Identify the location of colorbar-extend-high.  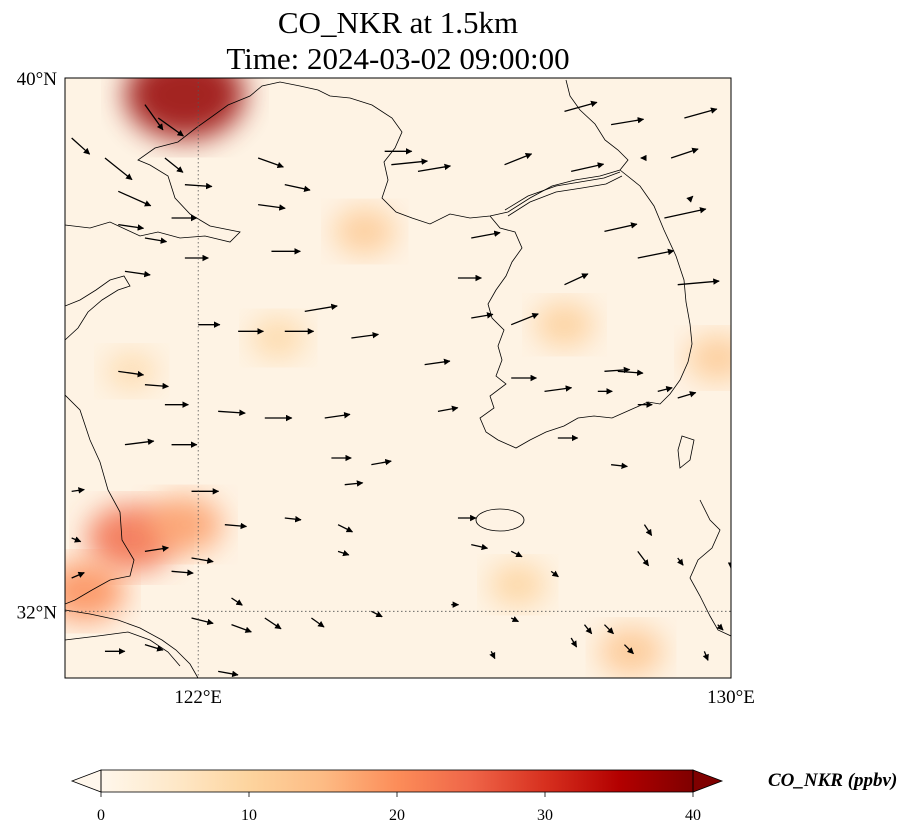
(708, 781).